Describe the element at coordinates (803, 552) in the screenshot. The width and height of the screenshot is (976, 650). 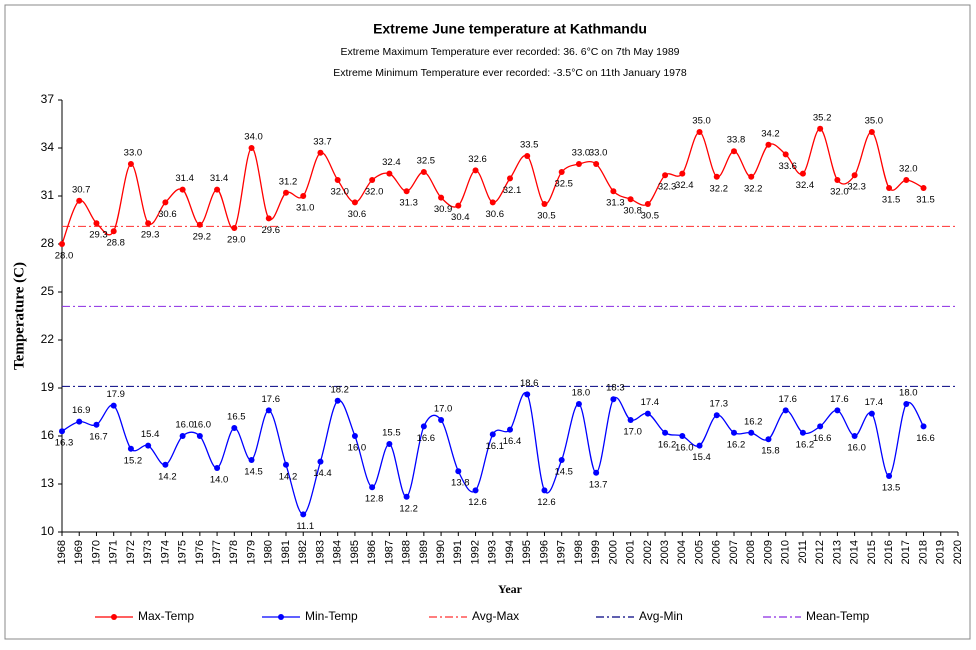
I see `x-tick-label: 2011` at that location.